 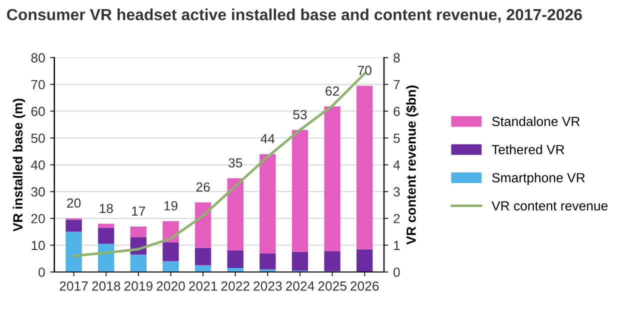 I want to click on total-label: 20, so click(x=74, y=203).